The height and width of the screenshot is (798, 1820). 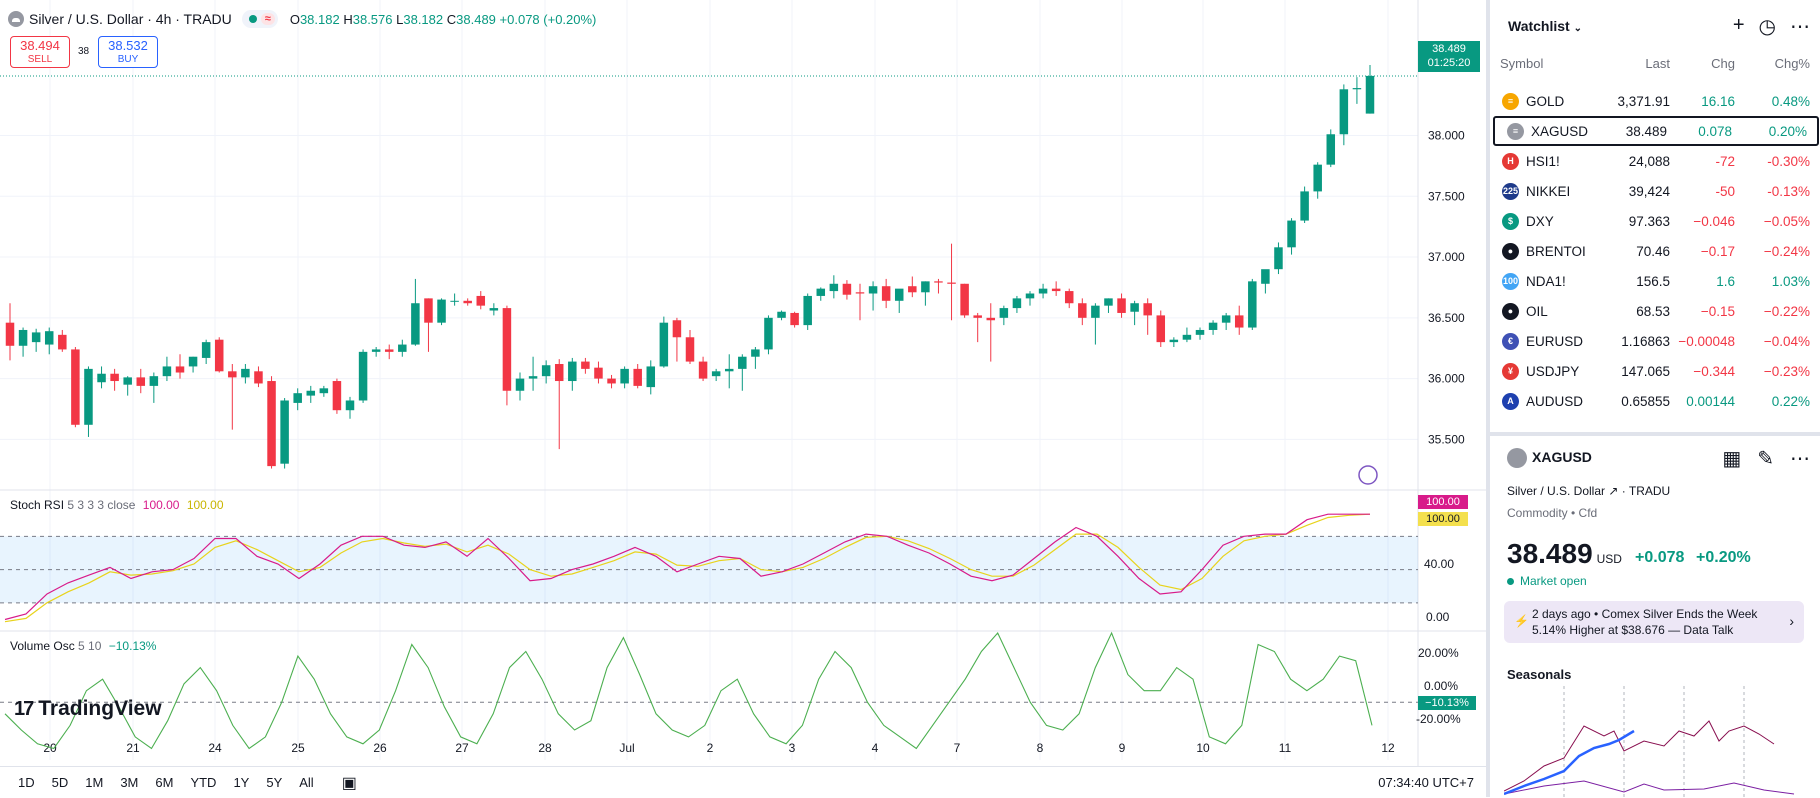 I want to click on seasonals-chart, so click(x=1654, y=741).